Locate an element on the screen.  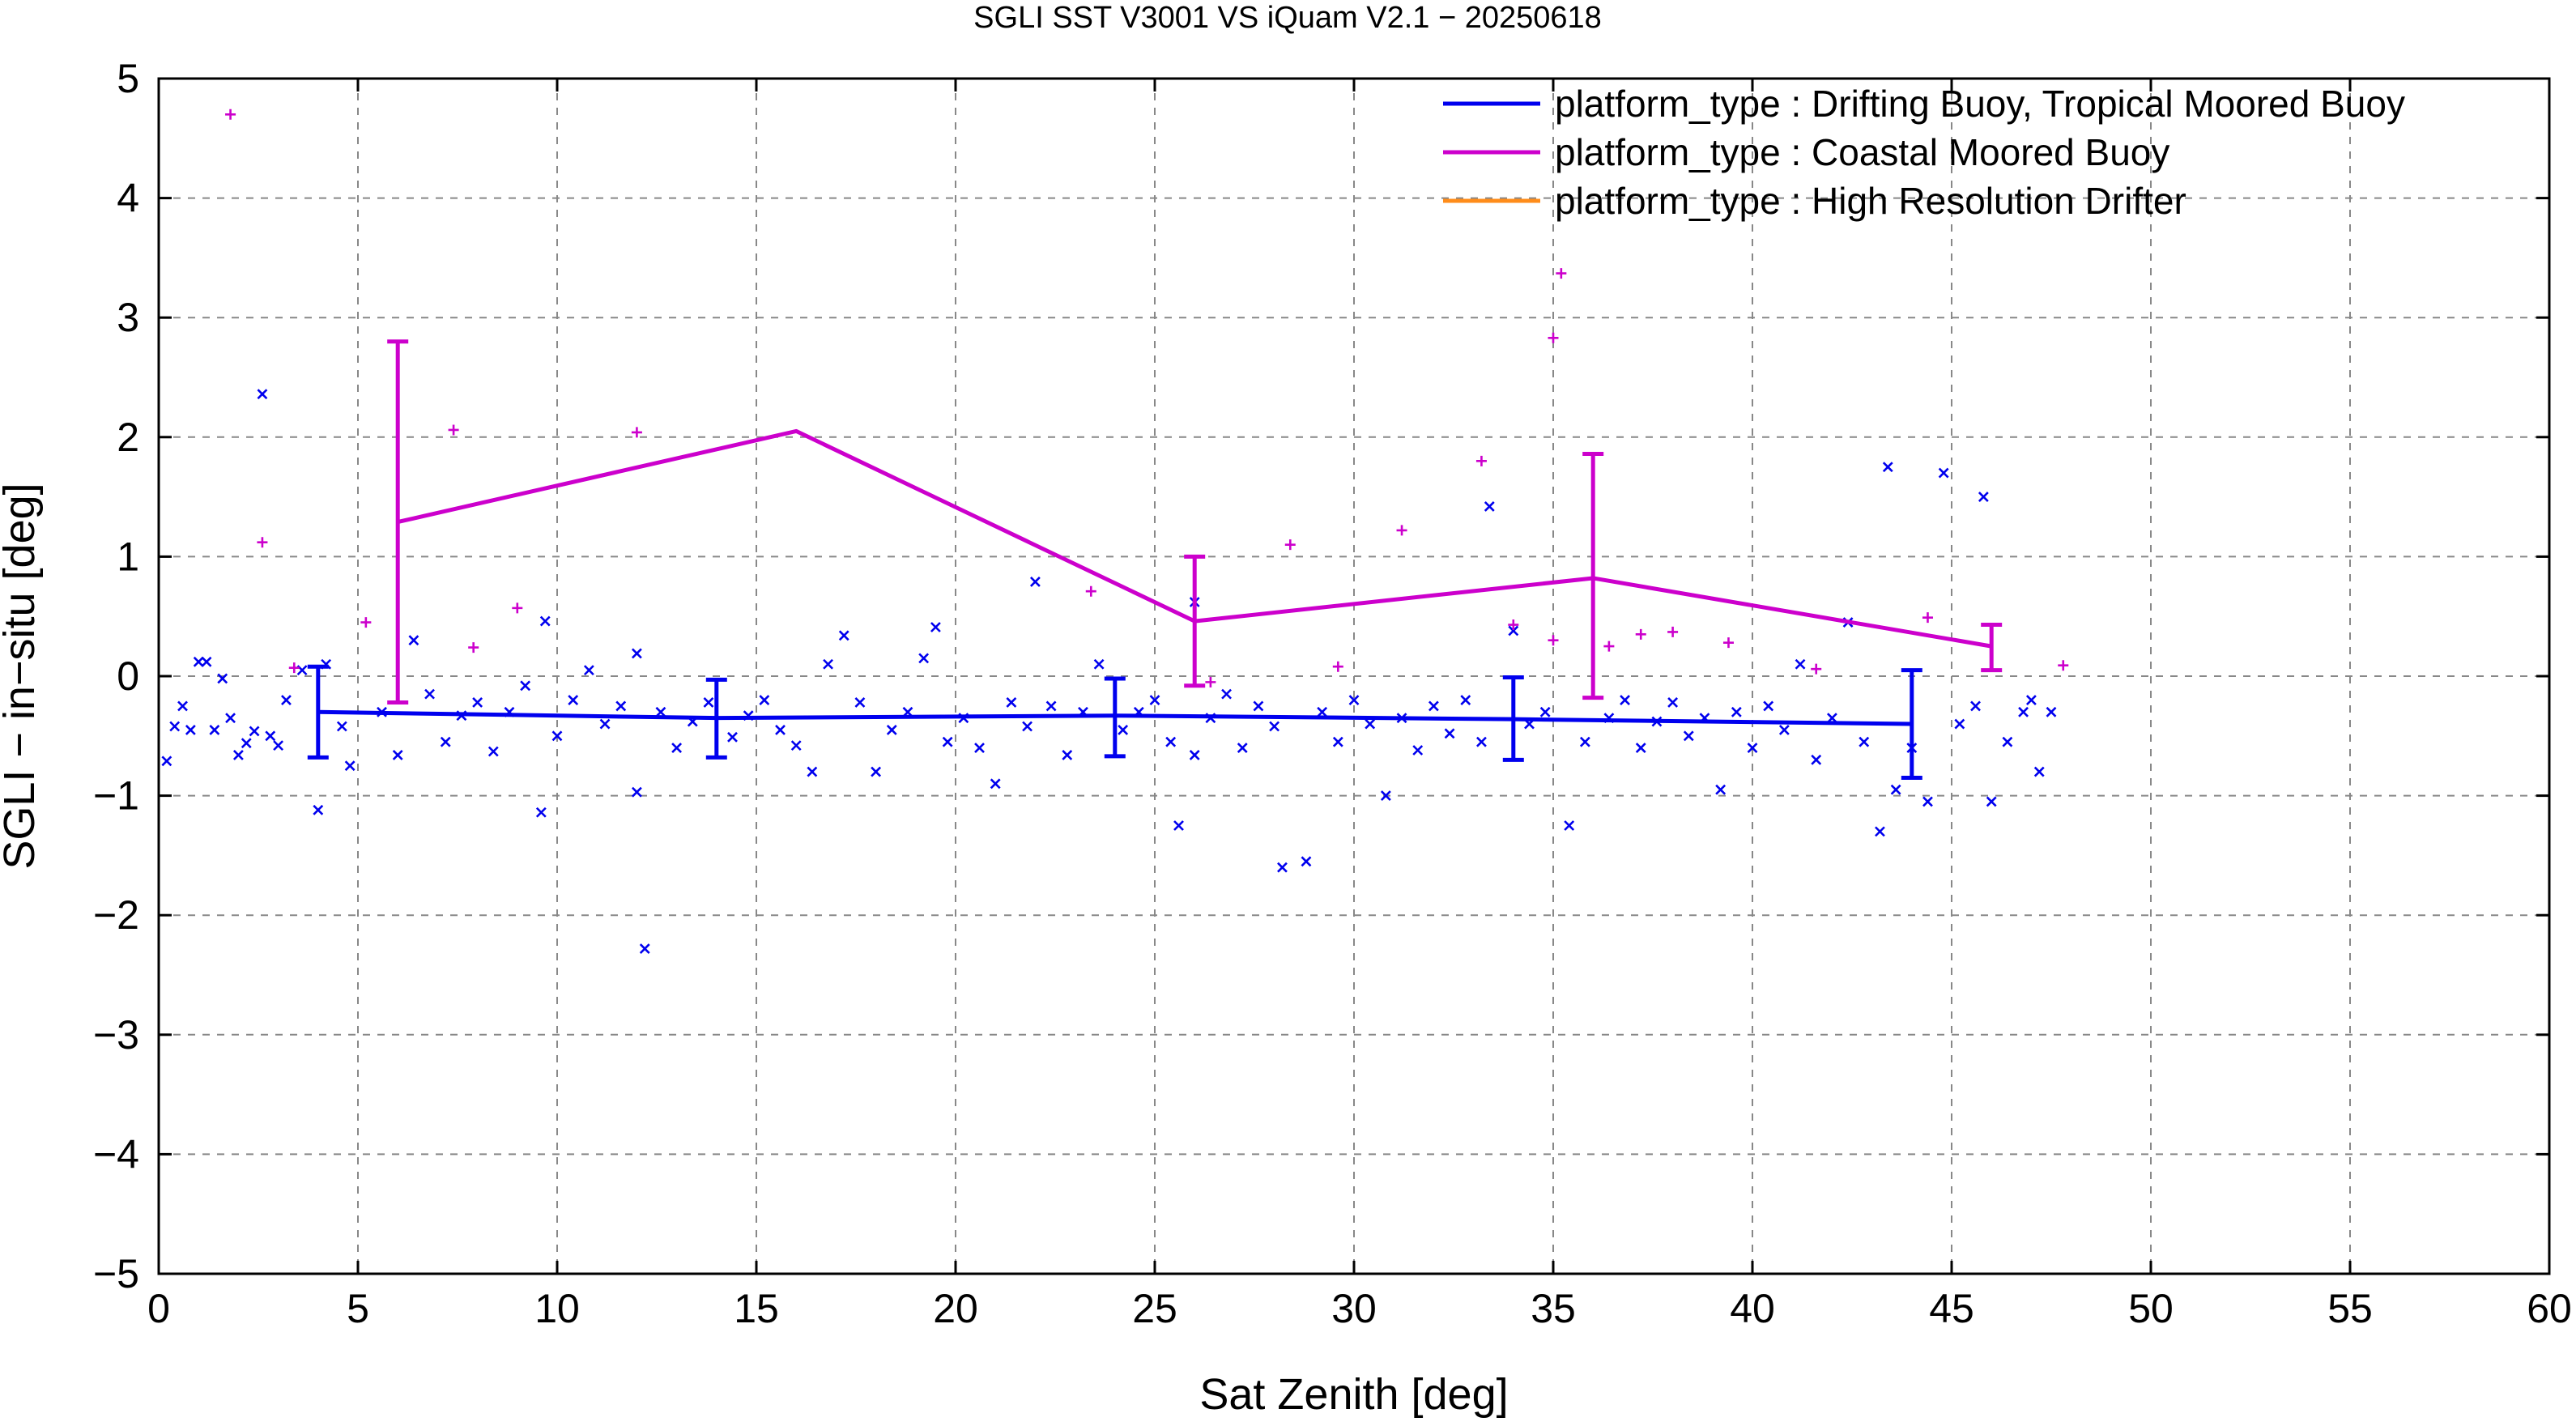
x-tick-label: 20 is located at coordinates (955, 1308).